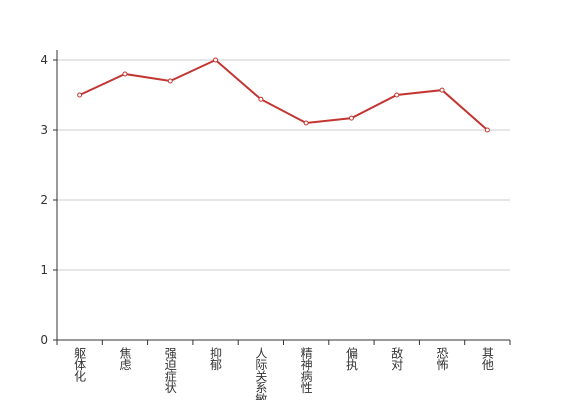 The height and width of the screenshot is (400, 567). What do you see at coordinates (487, 359) in the screenshot?
I see `x-tick-label: 其他` at bounding box center [487, 359].